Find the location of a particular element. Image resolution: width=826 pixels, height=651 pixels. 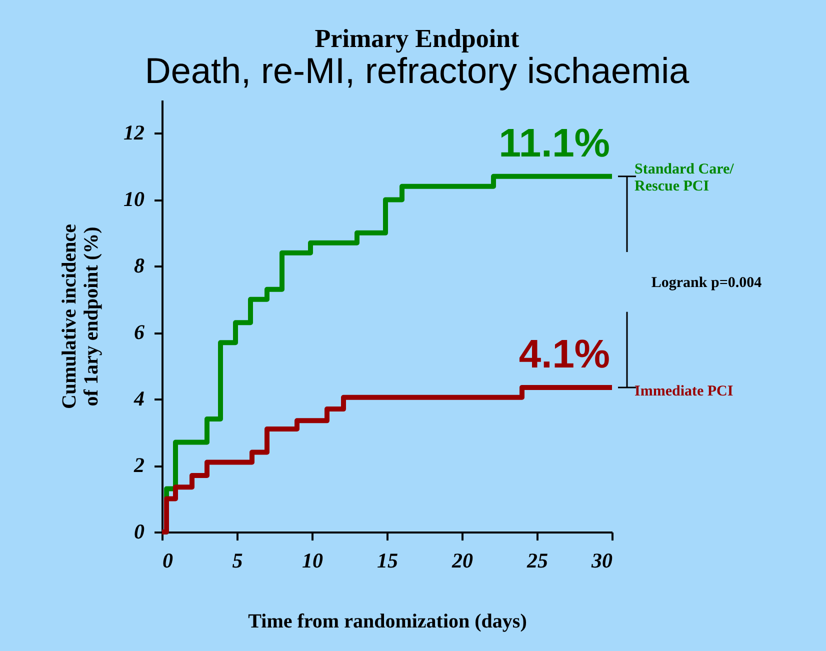

x-tick-label: 0 is located at coordinates (168, 560).